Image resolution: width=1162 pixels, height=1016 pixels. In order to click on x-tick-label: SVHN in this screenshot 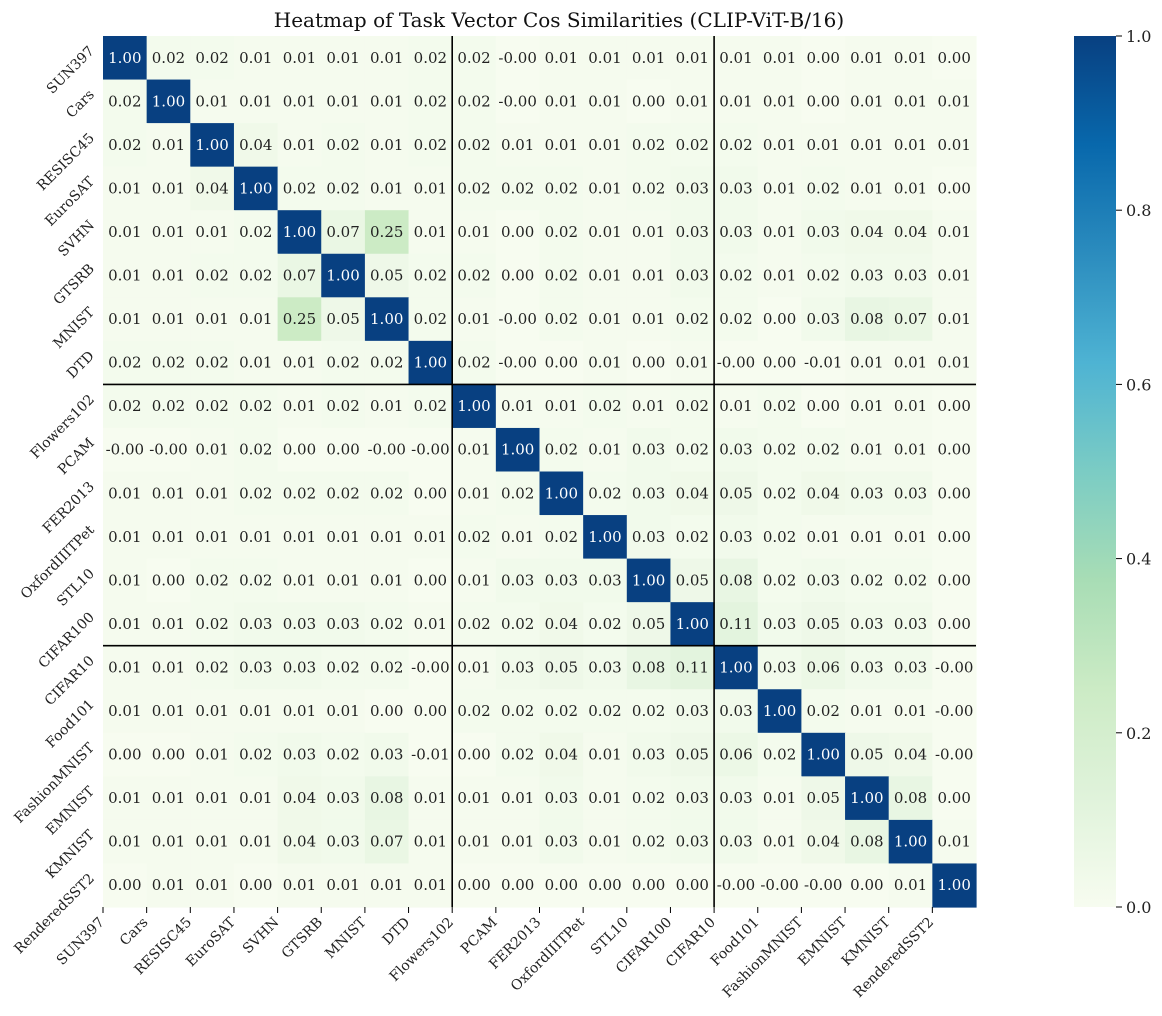, I will do `click(261, 936)`.